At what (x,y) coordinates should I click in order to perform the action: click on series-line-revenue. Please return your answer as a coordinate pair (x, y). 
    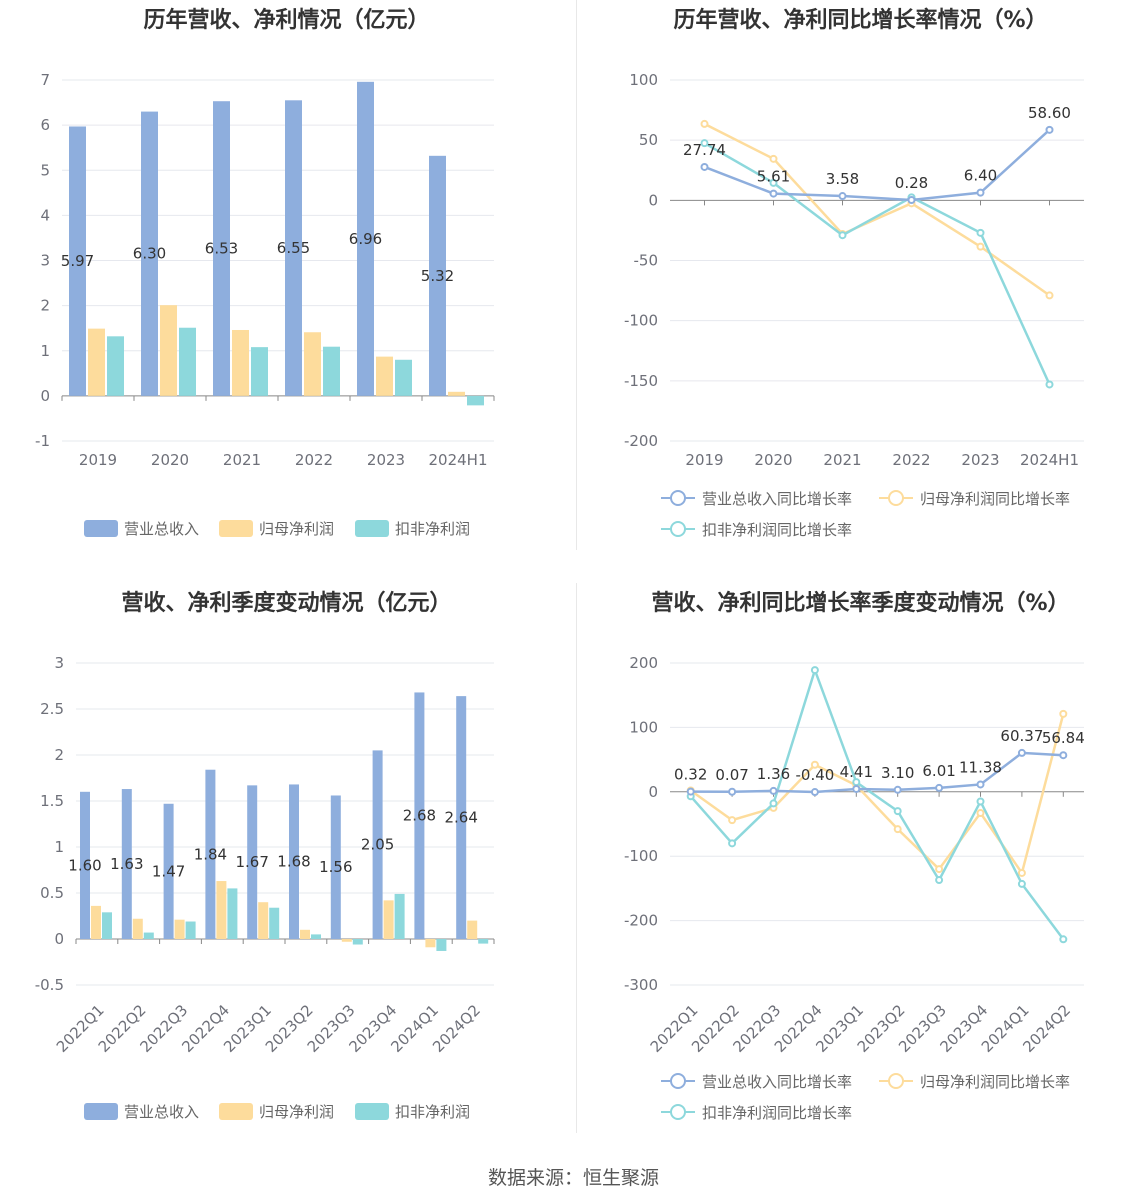
    Looking at the image, I should click on (877, 772).